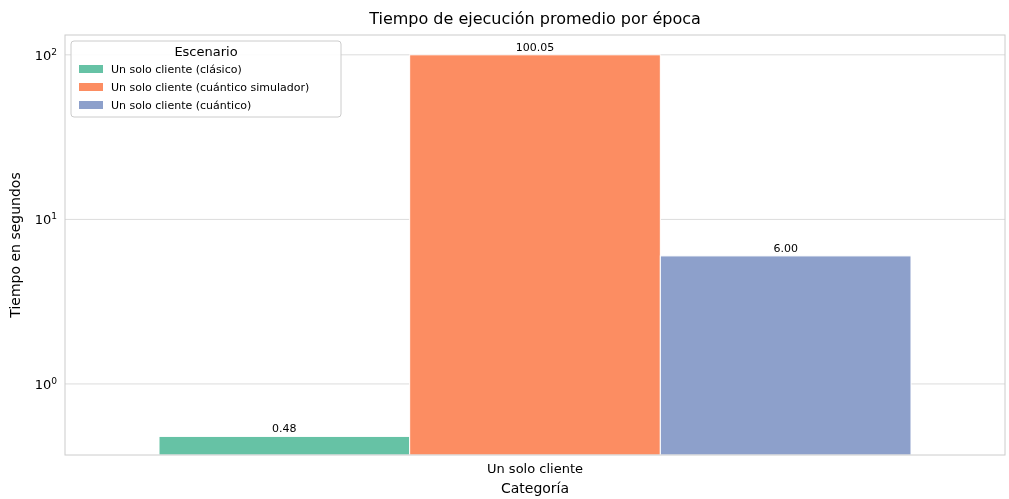  Describe the element at coordinates (534, 18) in the screenshot. I see `chart-title: Tiempo de ejecución promedio por época` at that location.